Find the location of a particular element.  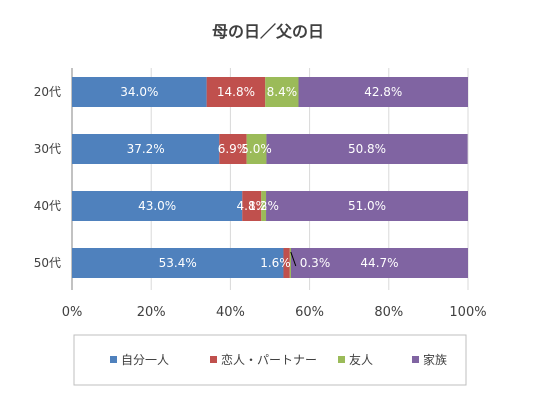

category-label: 40代 is located at coordinates (47, 206).